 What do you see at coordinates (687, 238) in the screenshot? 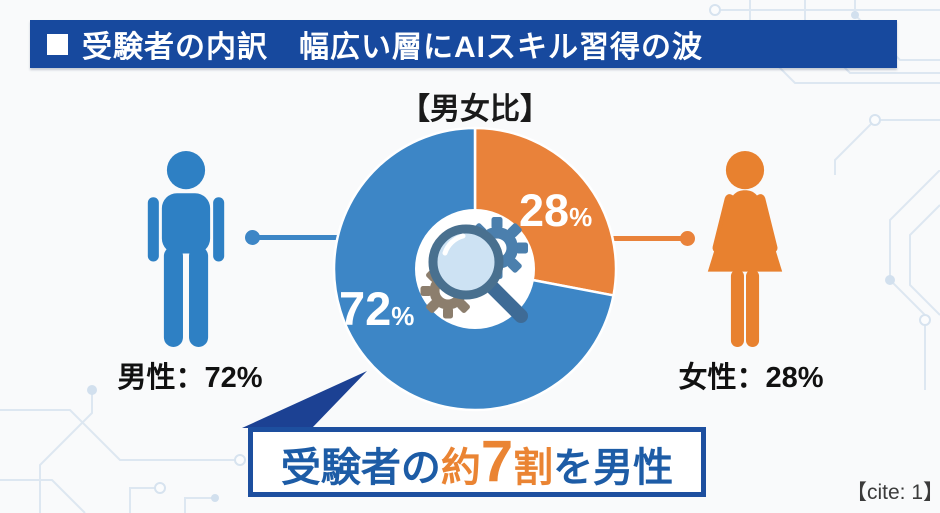
I see `female-connector-dot` at bounding box center [687, 238].